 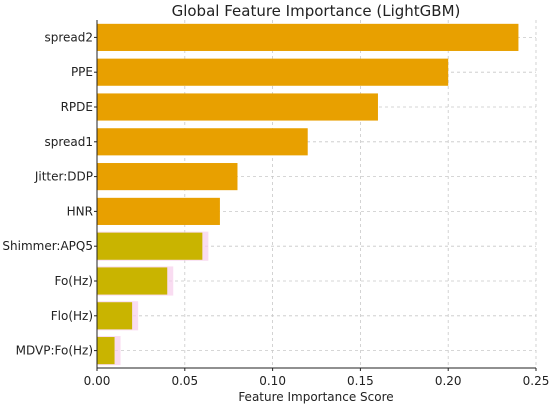 What do you see at coordinates (184, 381) in the screenshot?
I see `x-tick-label-1: 0.05` at bounding box center [184, 381].